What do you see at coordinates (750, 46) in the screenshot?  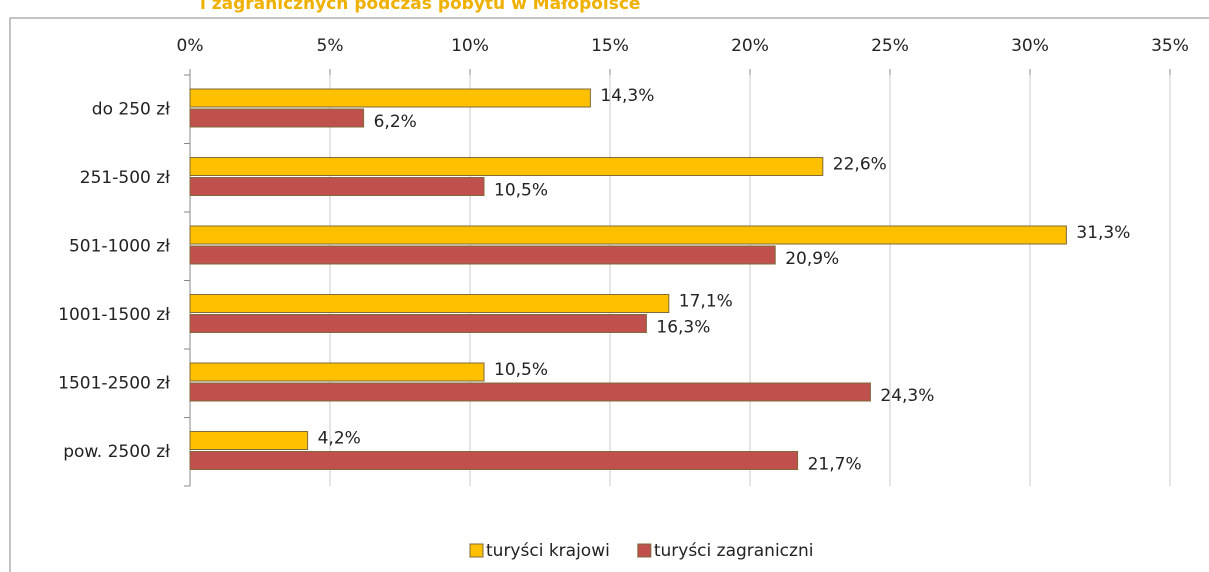 I see `x-tick-label: 20%` at bounding box center [750, 46].